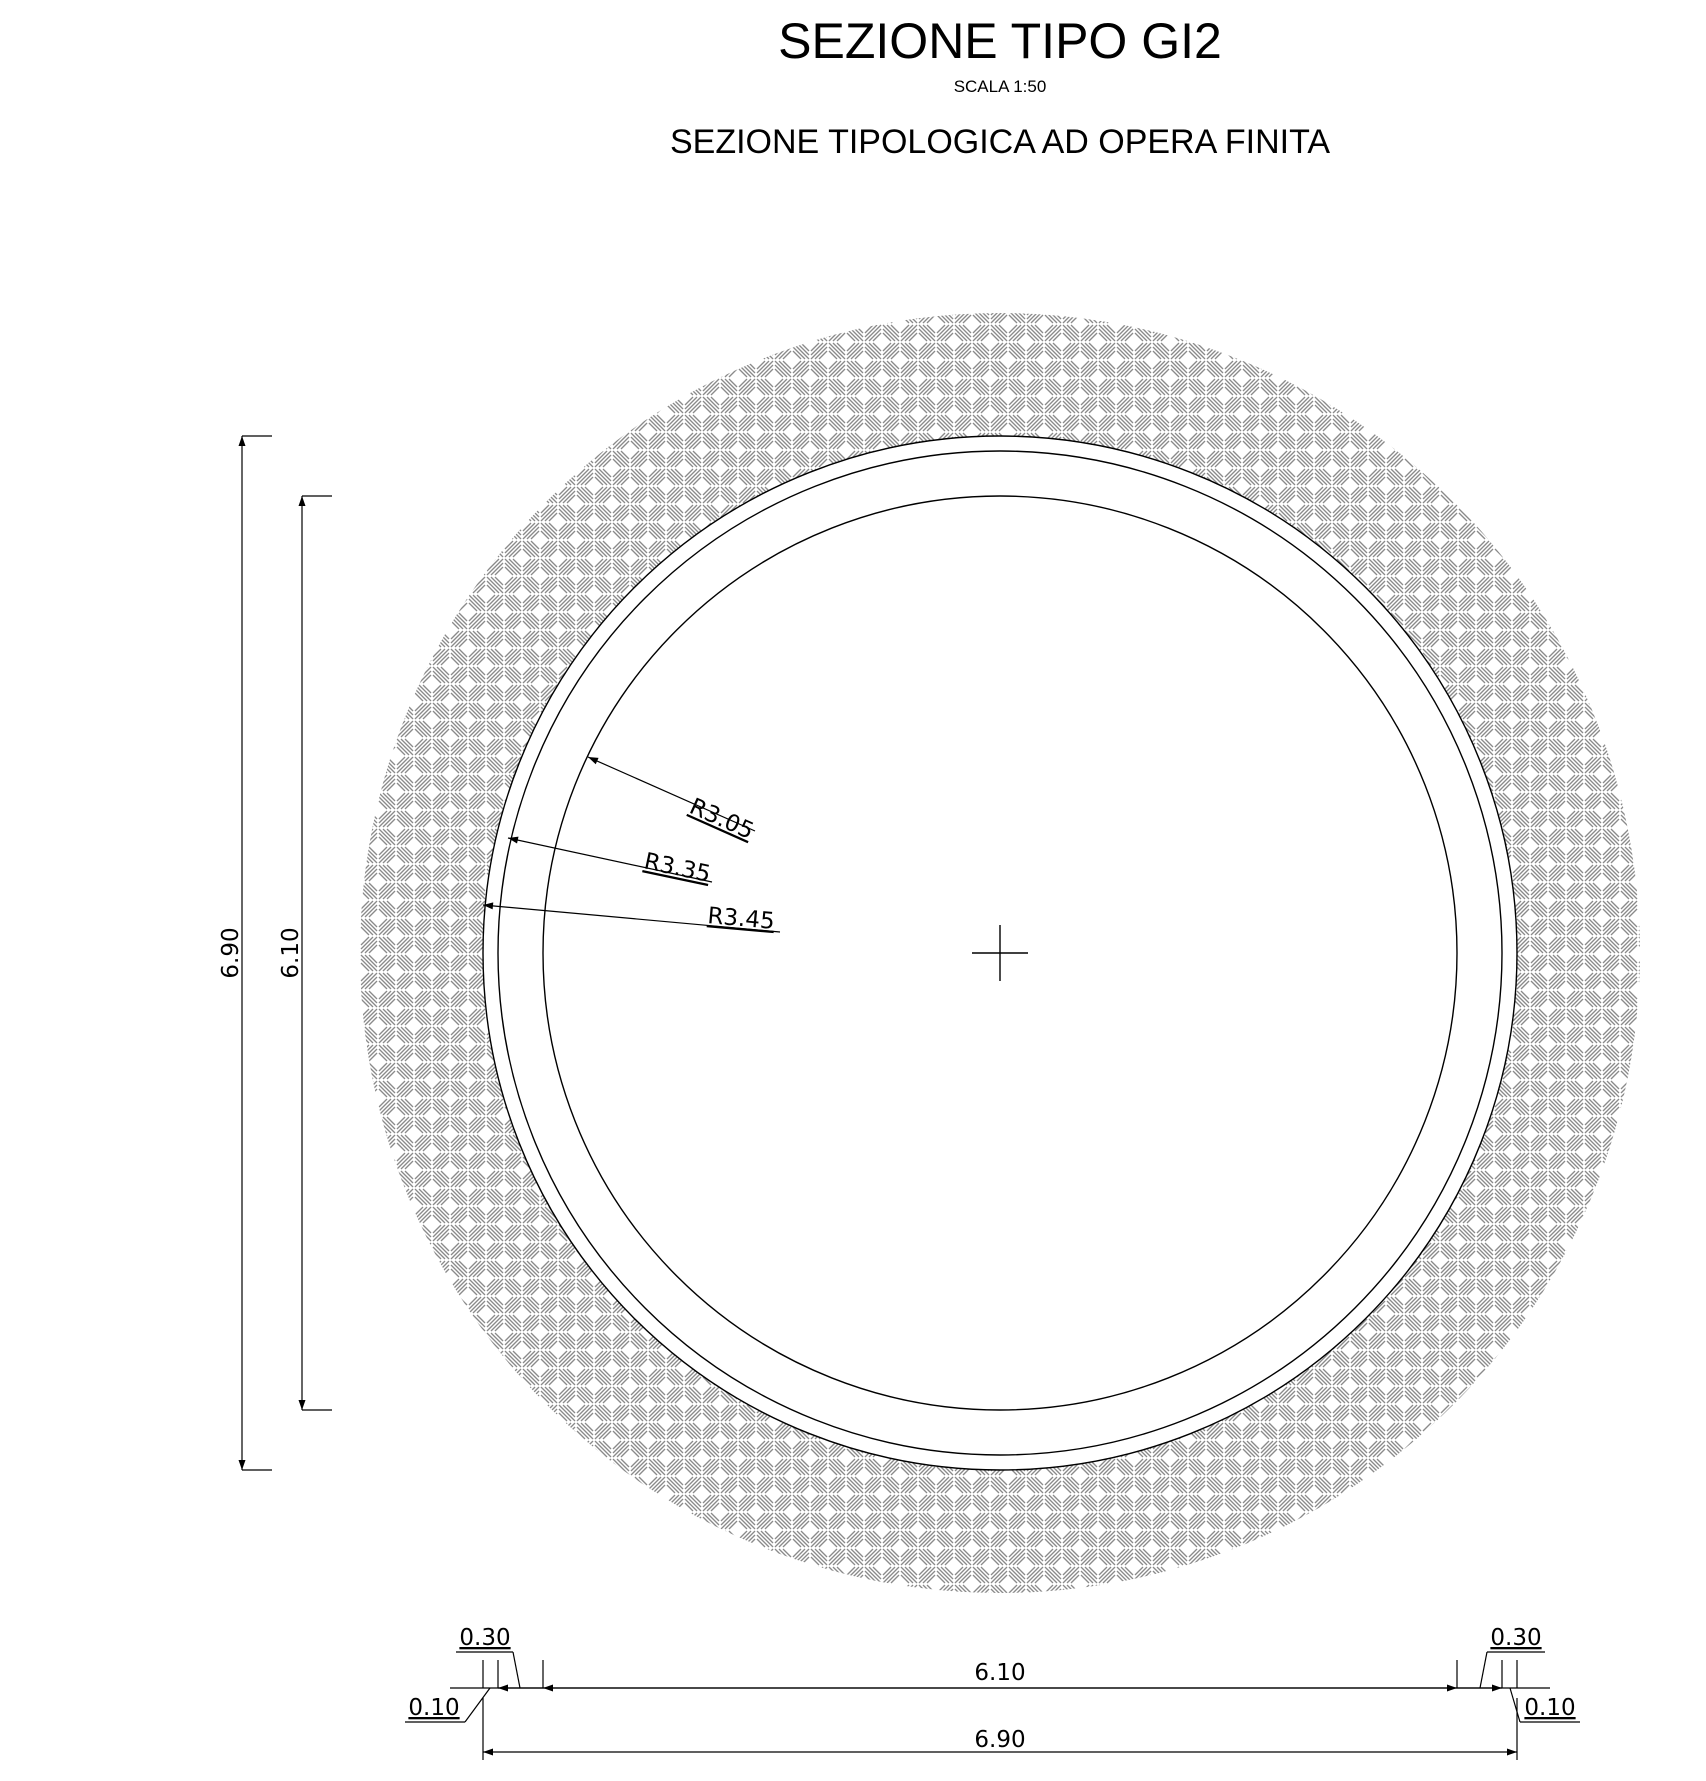 The image size is (1706, 1781). What do you see at coordinates (245, 953) in the screenshot?
I see `vertical-dimension-outer: 6.90` at bounding box center [245, 953].